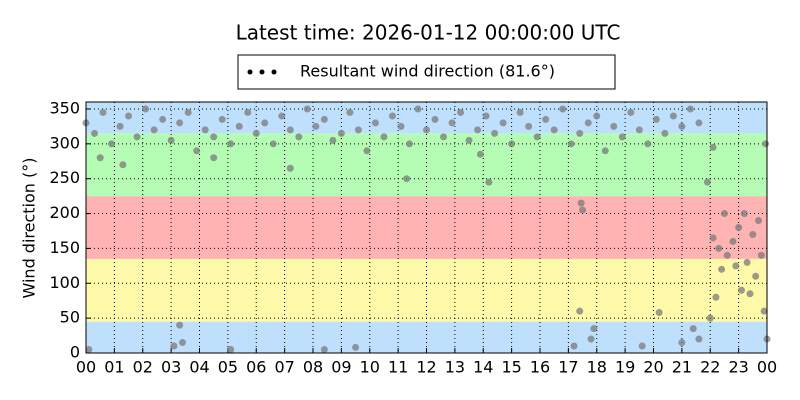 The height and width of the screenshot is (400, 800). Describe the element at coordinates (341, 367) in the screenshot. I see `x-tick-label: 09` at that location.